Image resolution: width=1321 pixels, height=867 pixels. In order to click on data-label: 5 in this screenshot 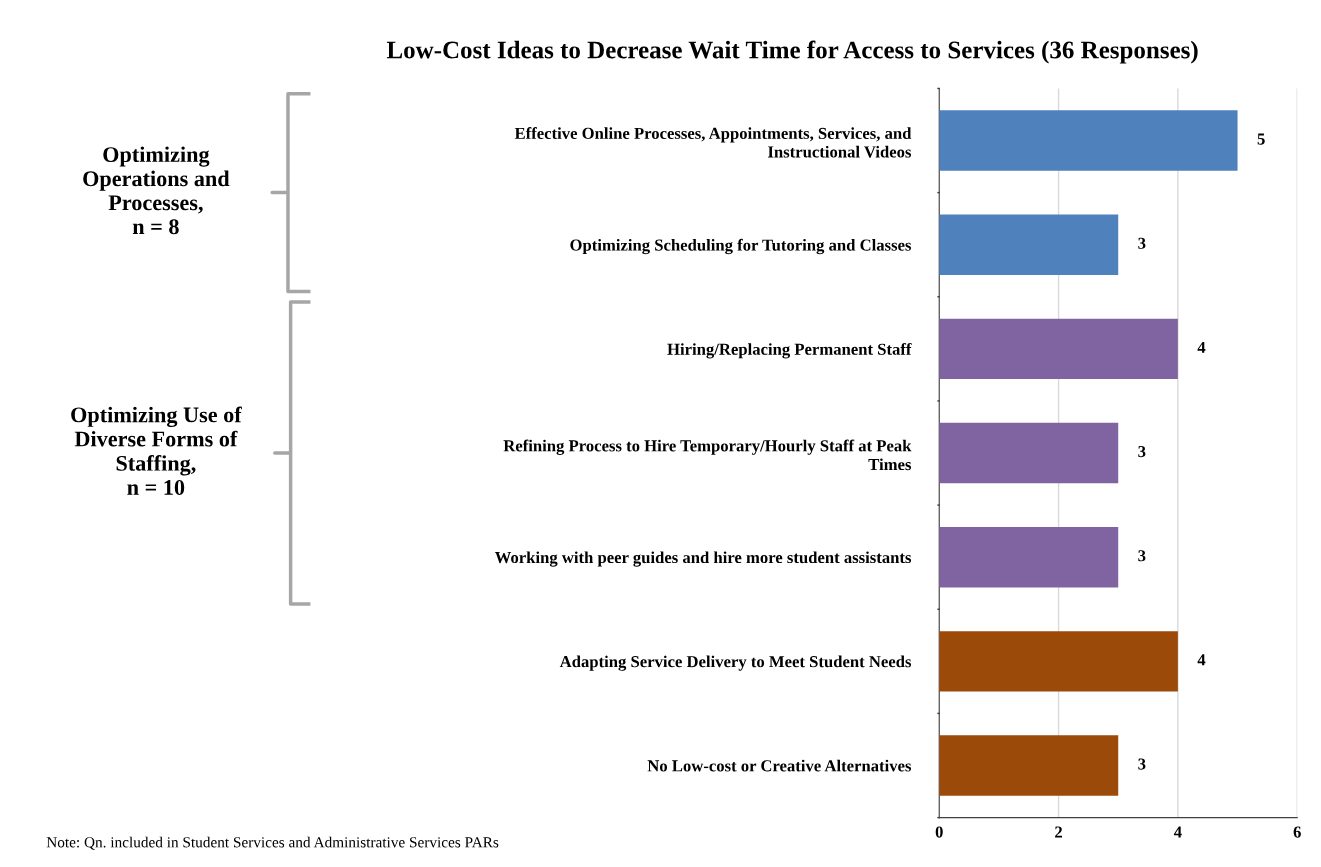, I will do `click(1261, 139)`.